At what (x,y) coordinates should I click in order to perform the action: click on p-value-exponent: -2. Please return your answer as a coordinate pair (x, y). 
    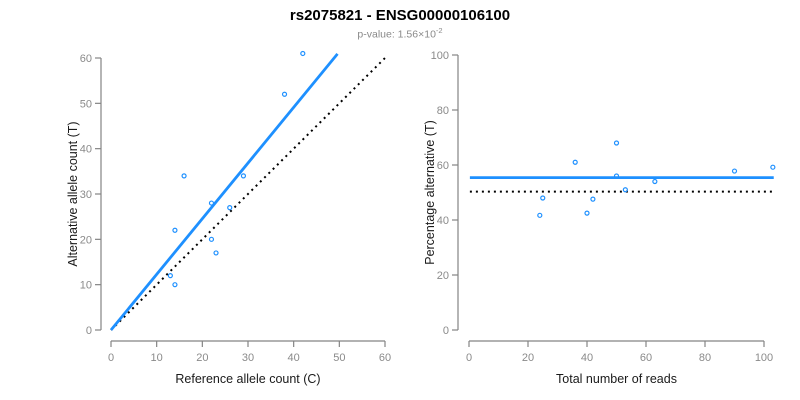
    Looking at the image, I should click on (439, 30).